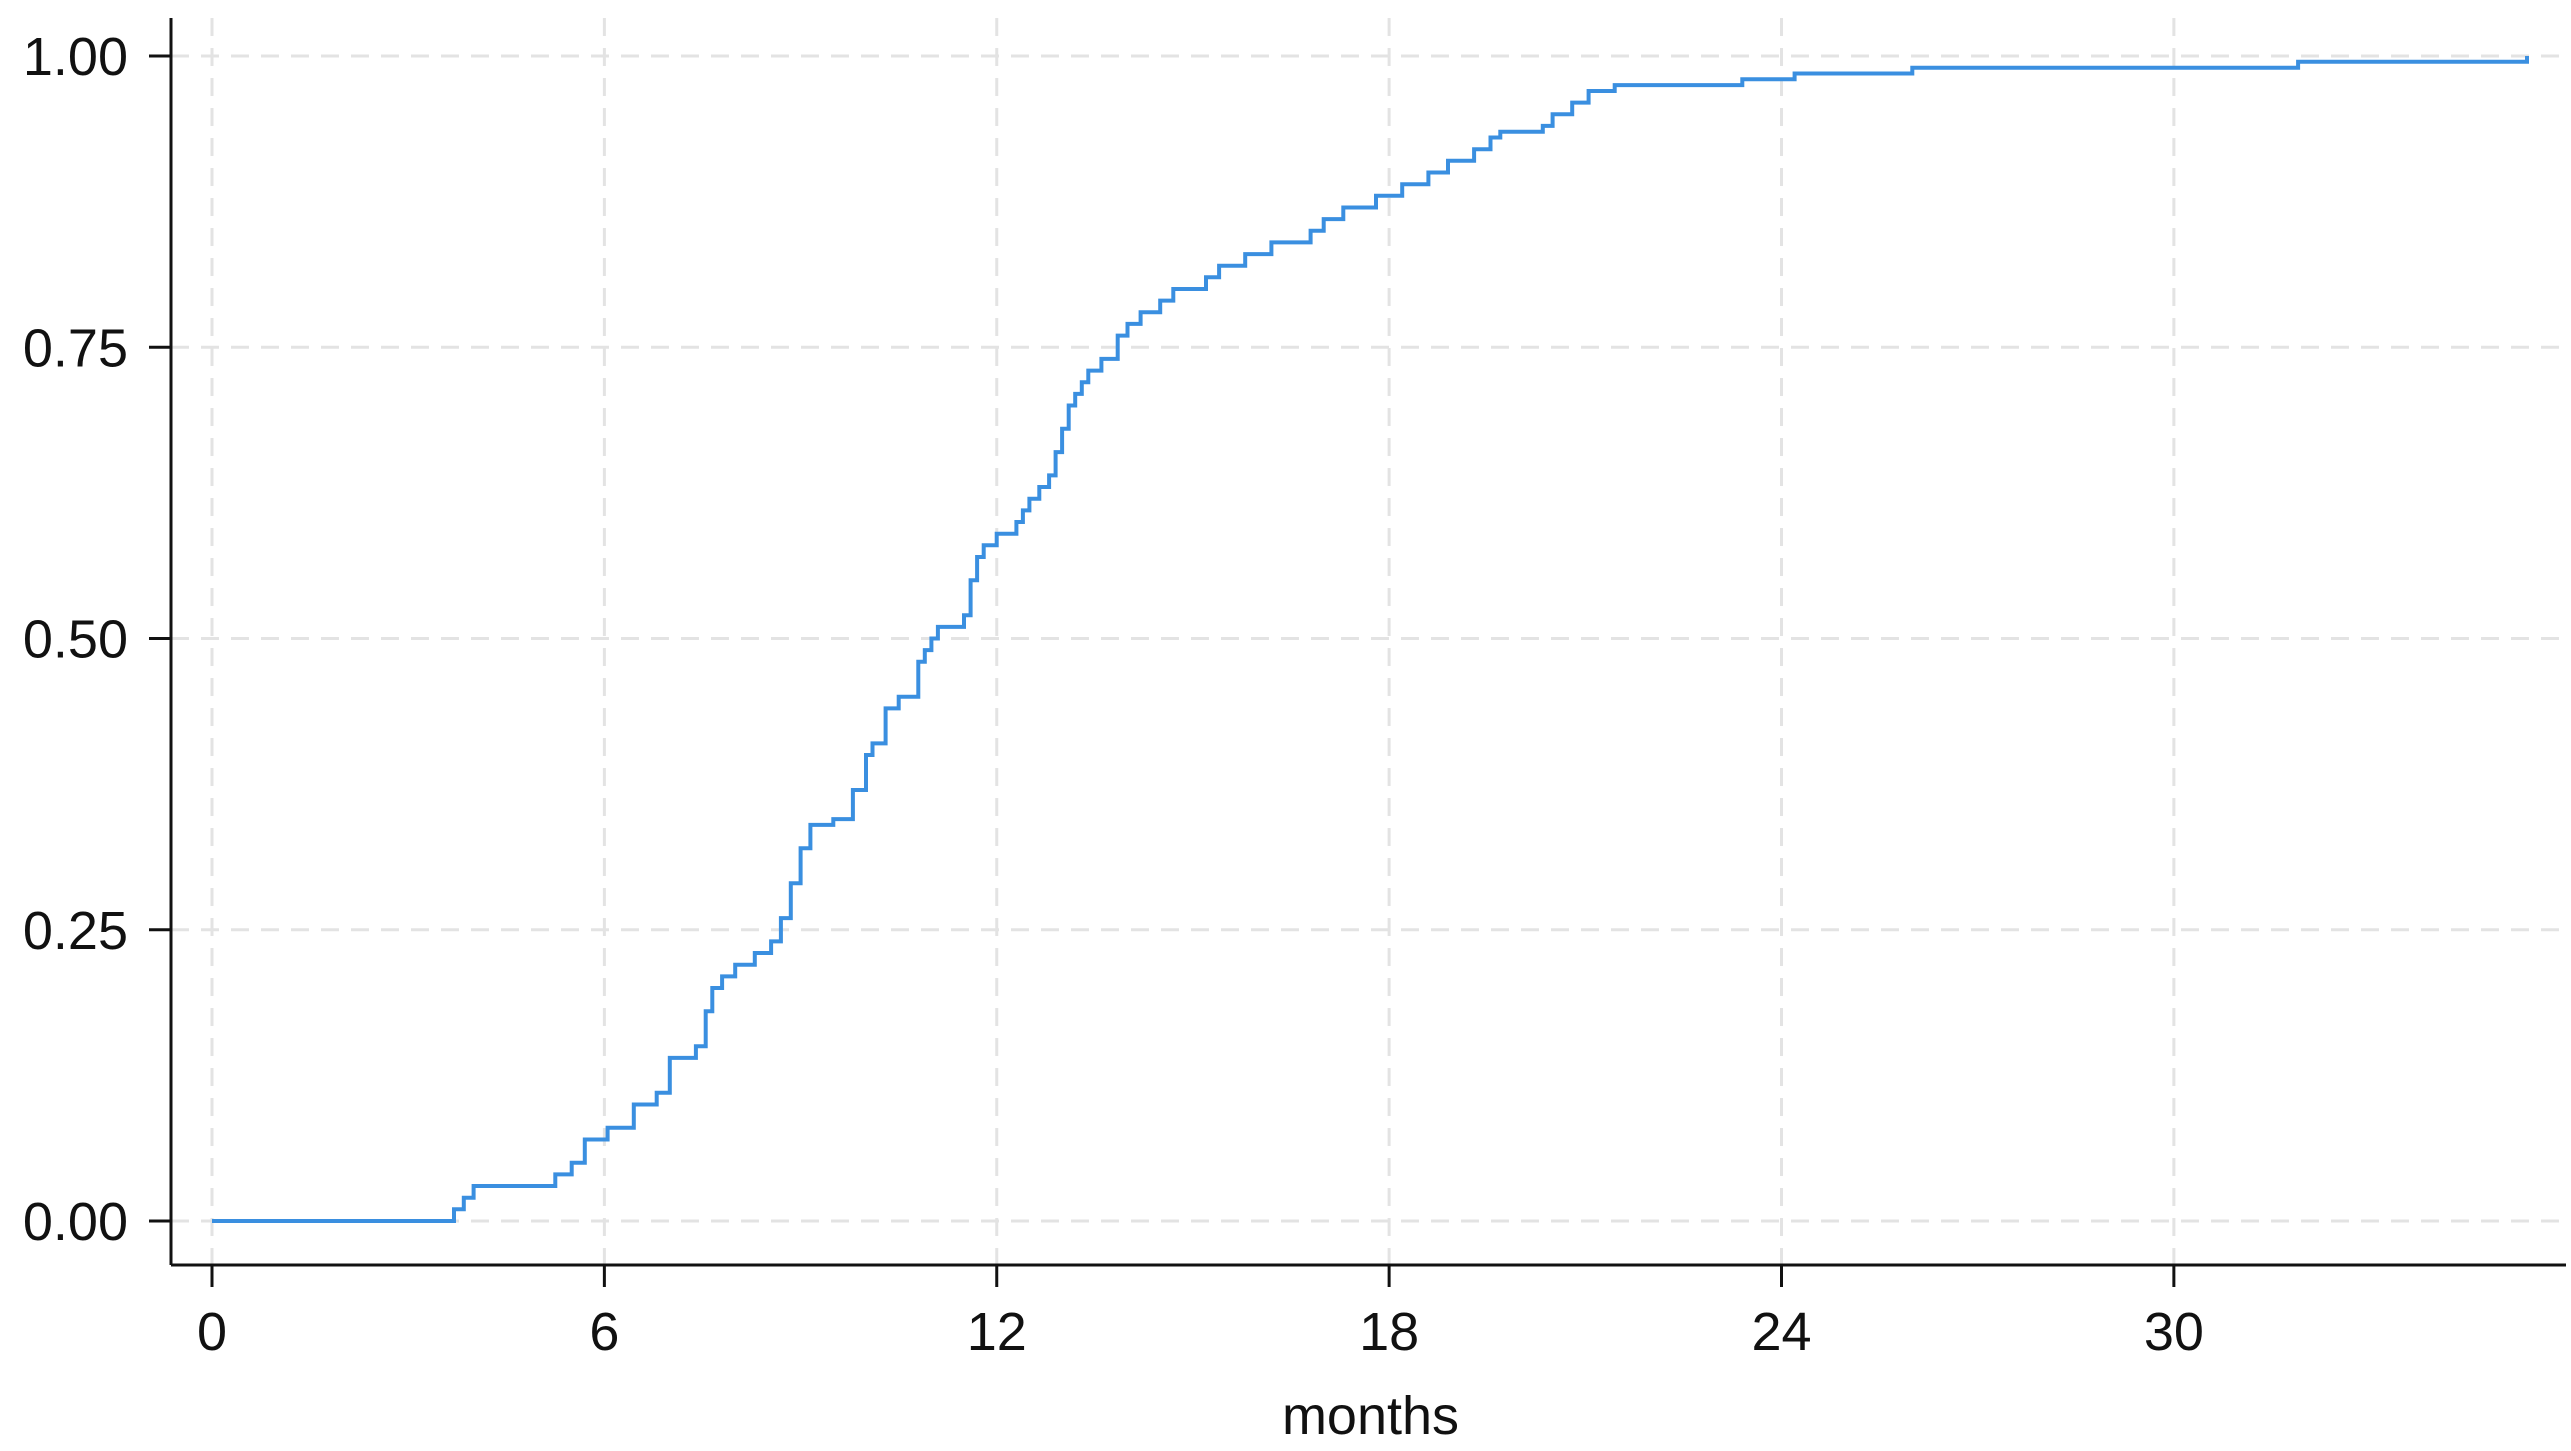 The image size is (2571, 1451). Describe the element at coordinates (75, 348) in the screenshot. I see `y-tick-label: 0.75` at that location.